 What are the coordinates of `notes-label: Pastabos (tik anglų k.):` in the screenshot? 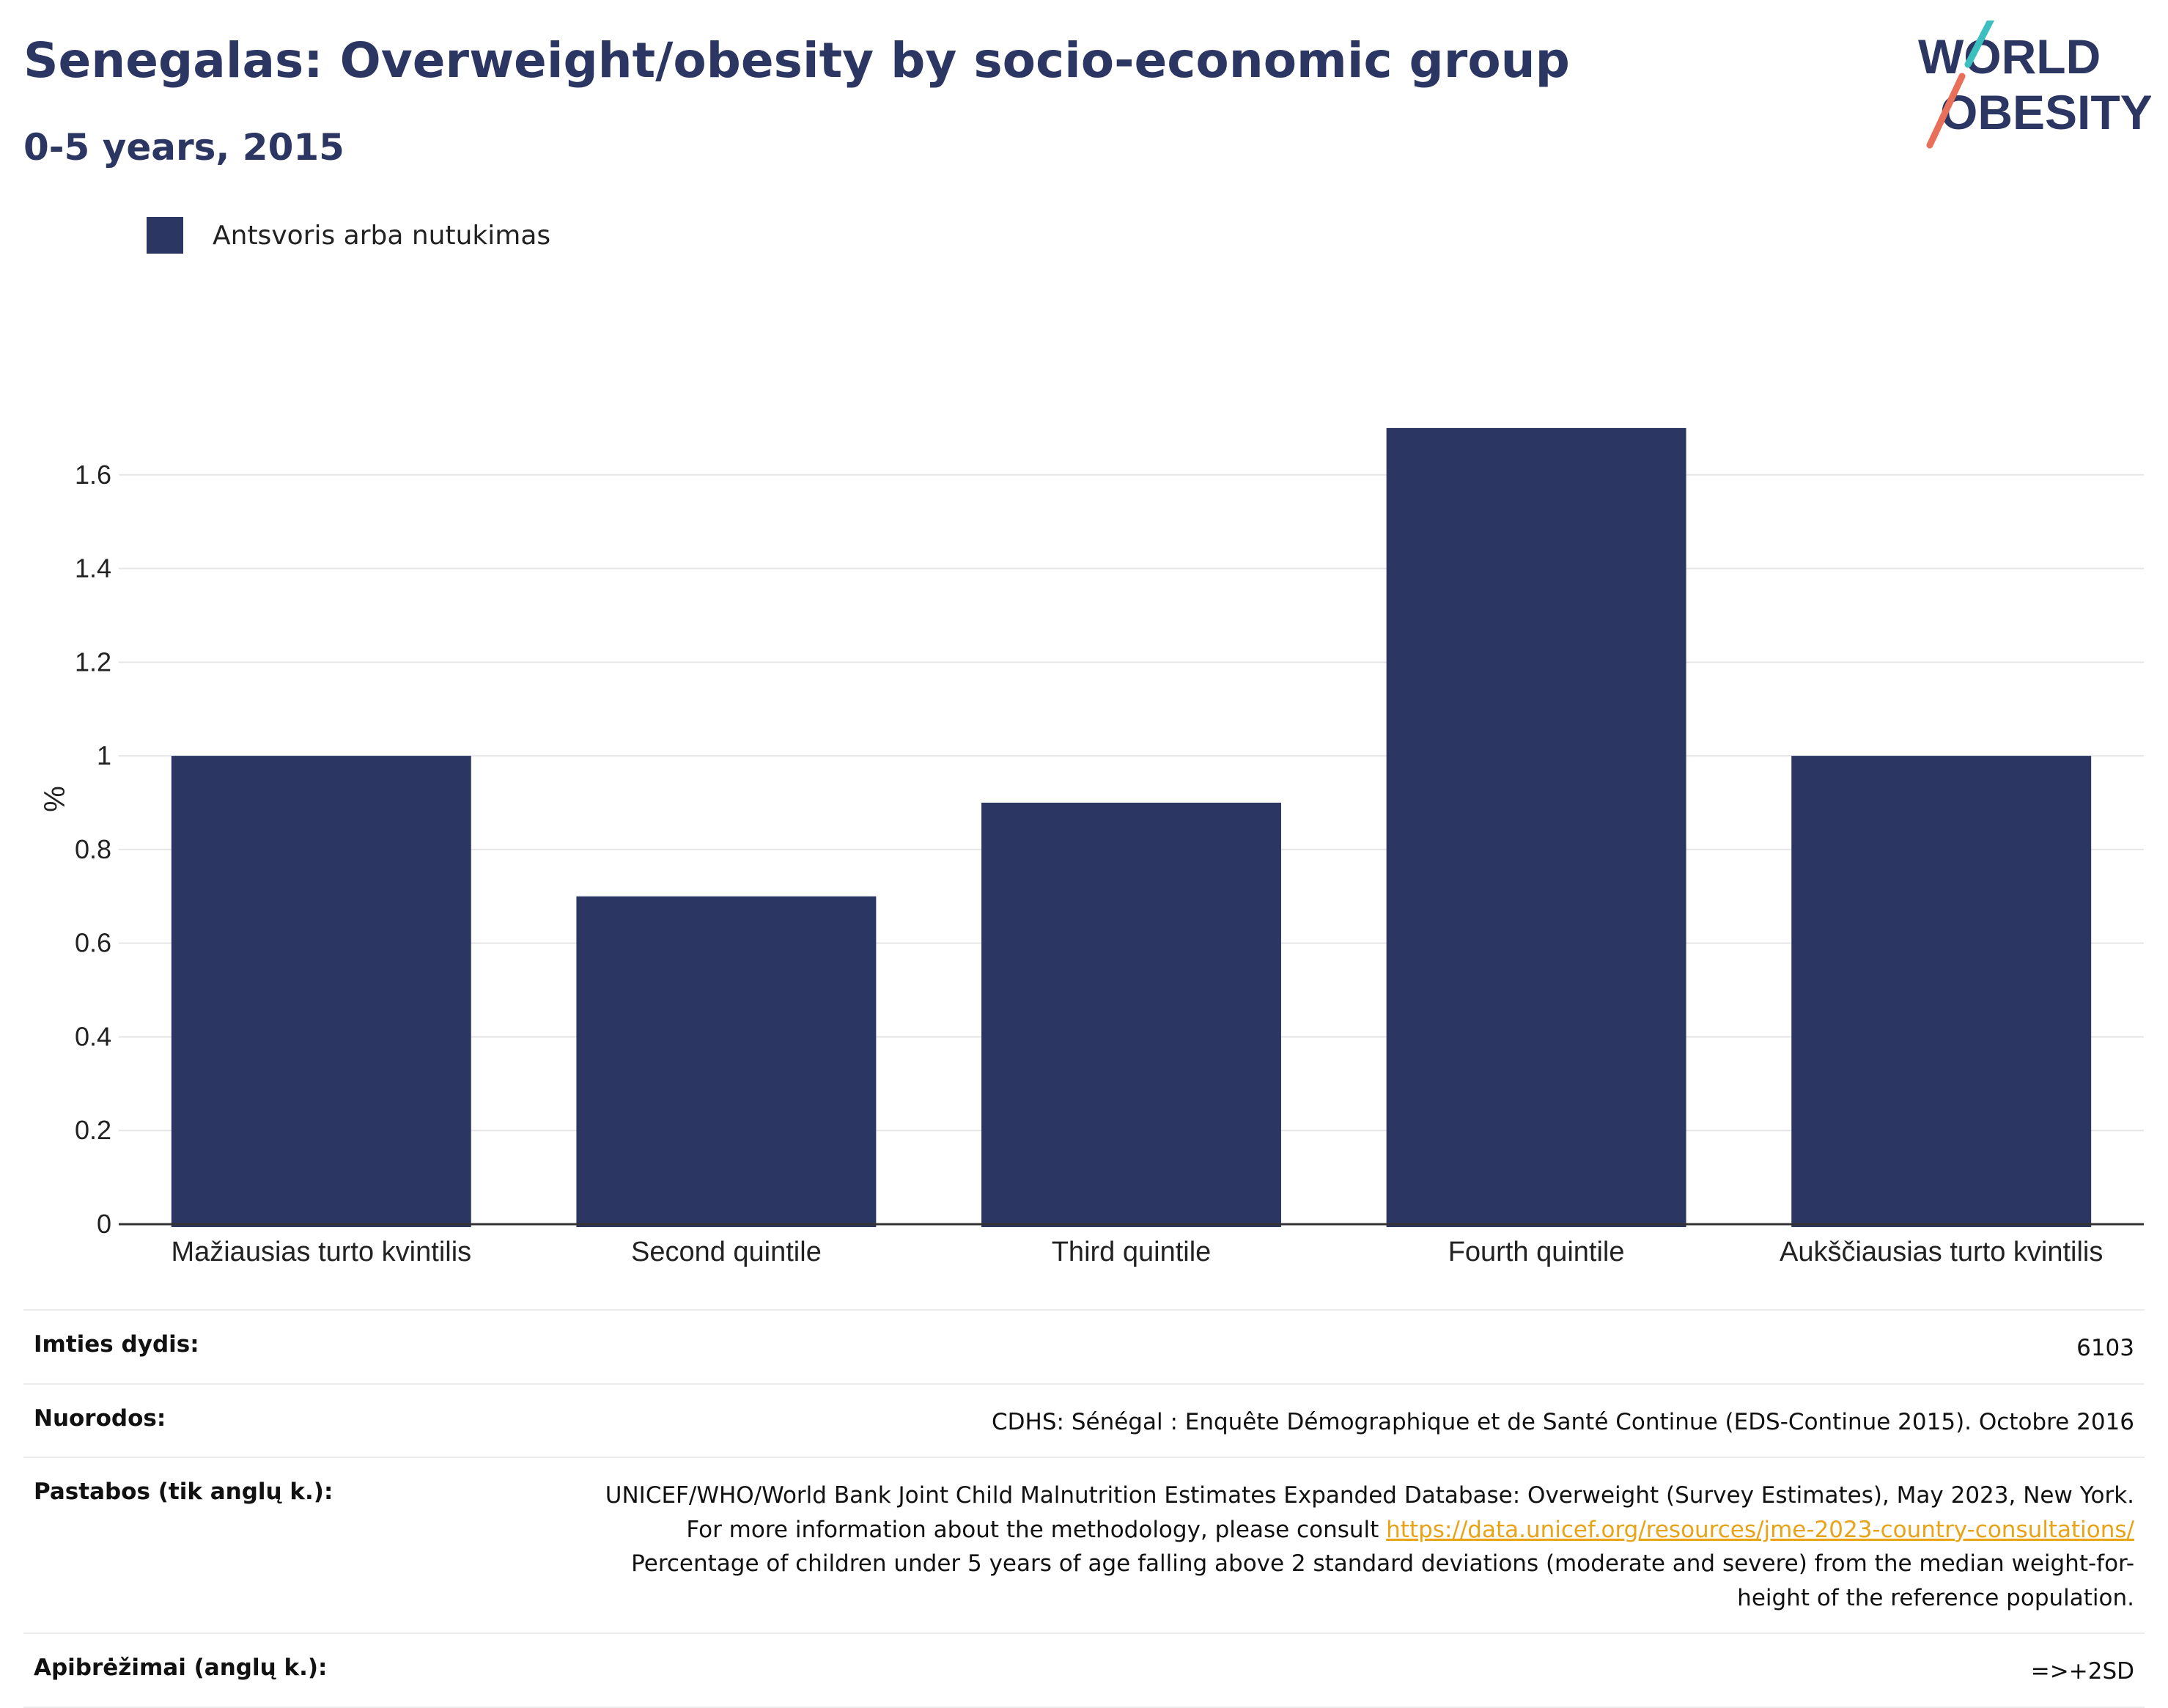 It's located at (184, 1492).